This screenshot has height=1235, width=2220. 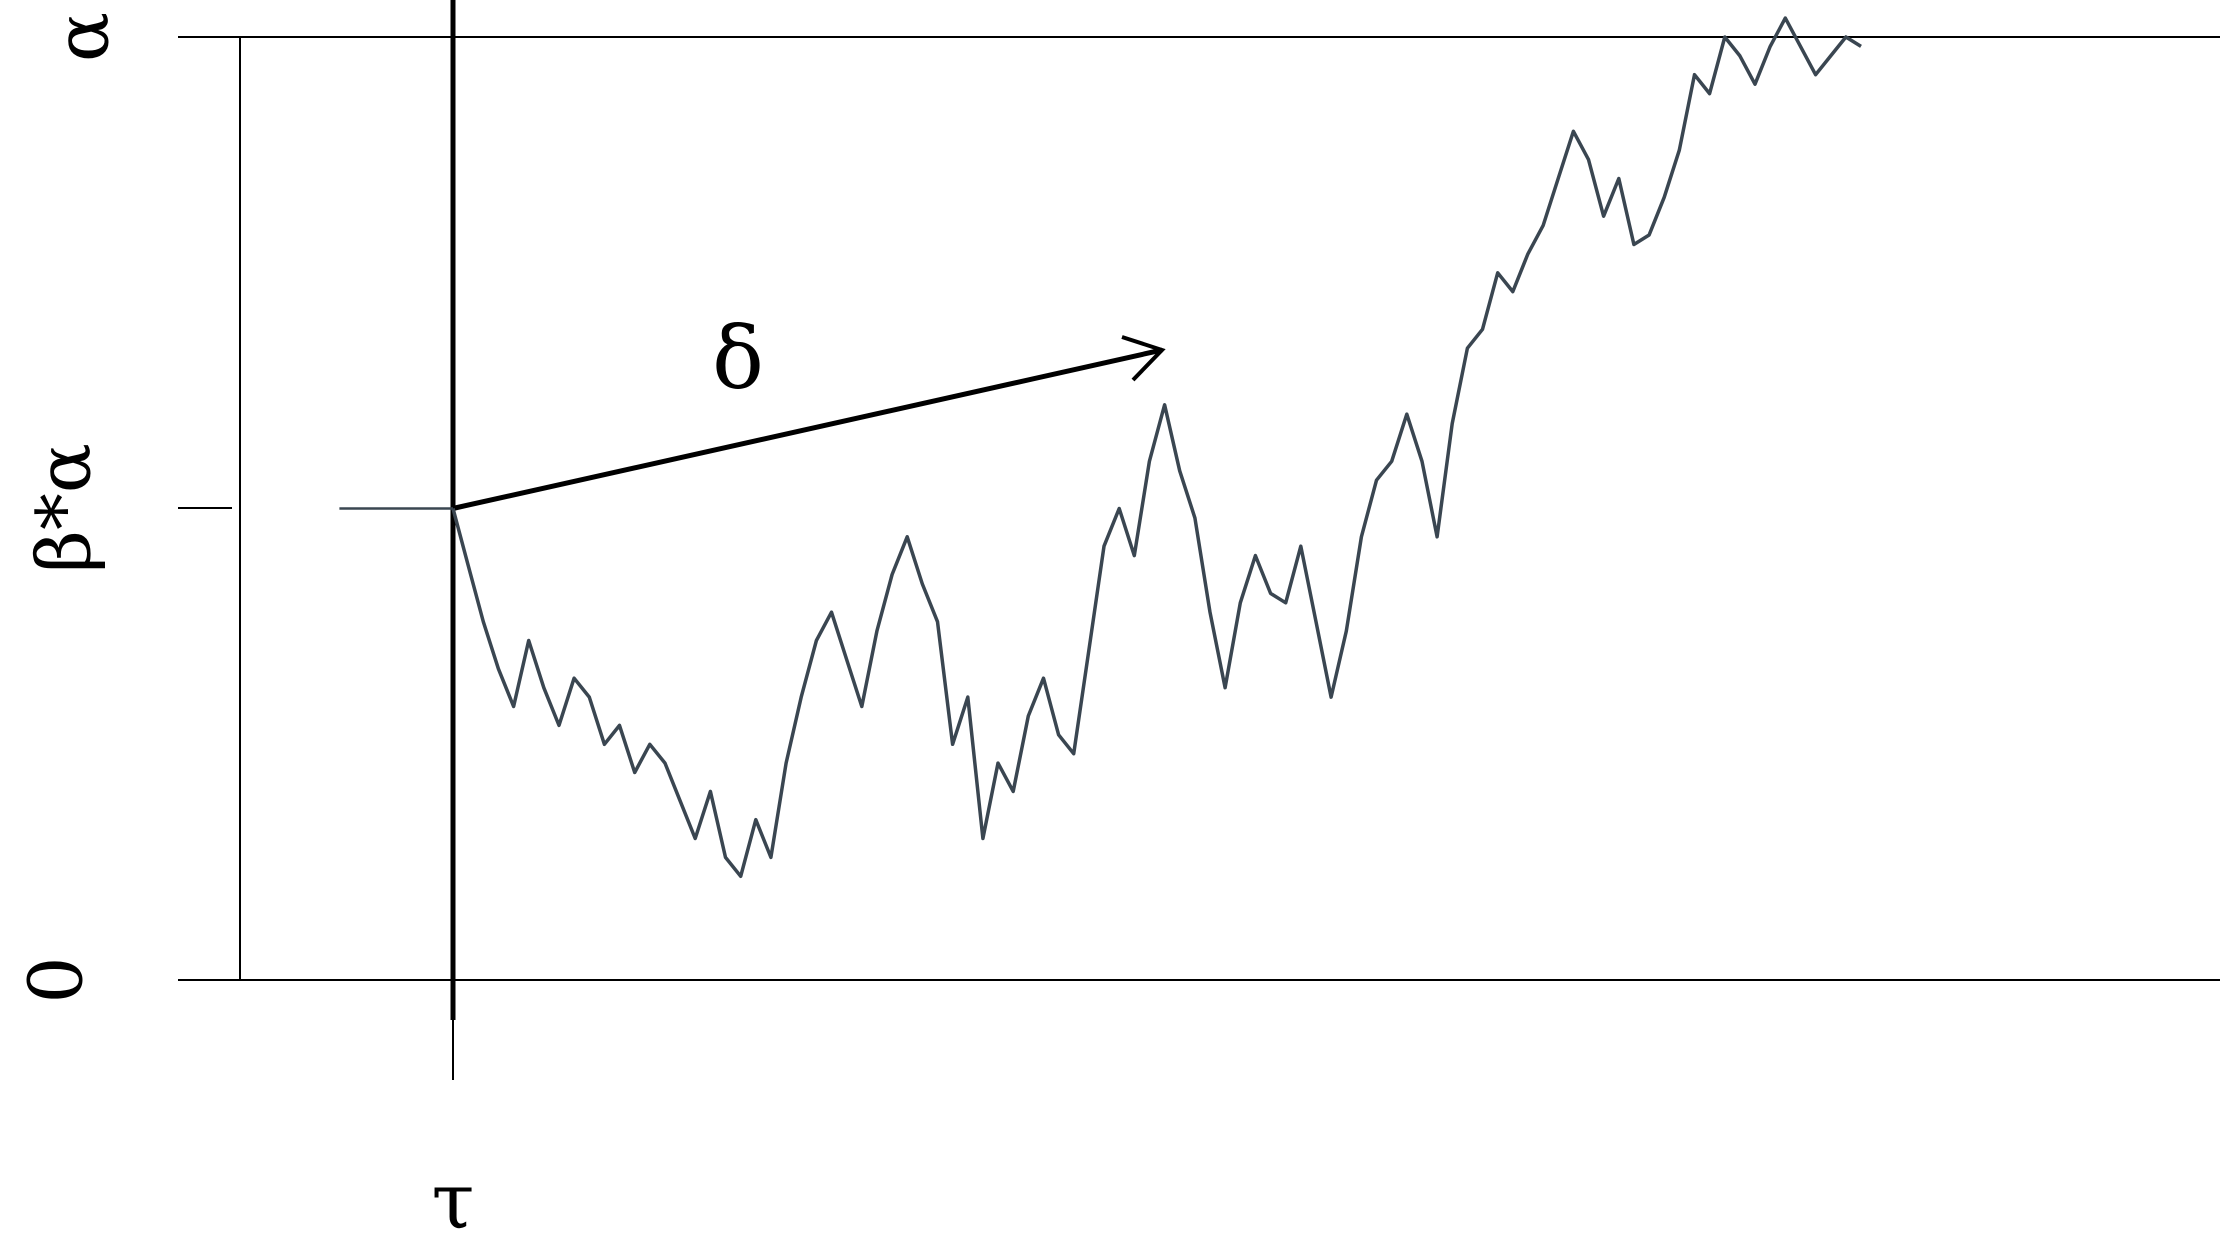 I want to click on drift-arrow-head, so click(x=1143, y=358).